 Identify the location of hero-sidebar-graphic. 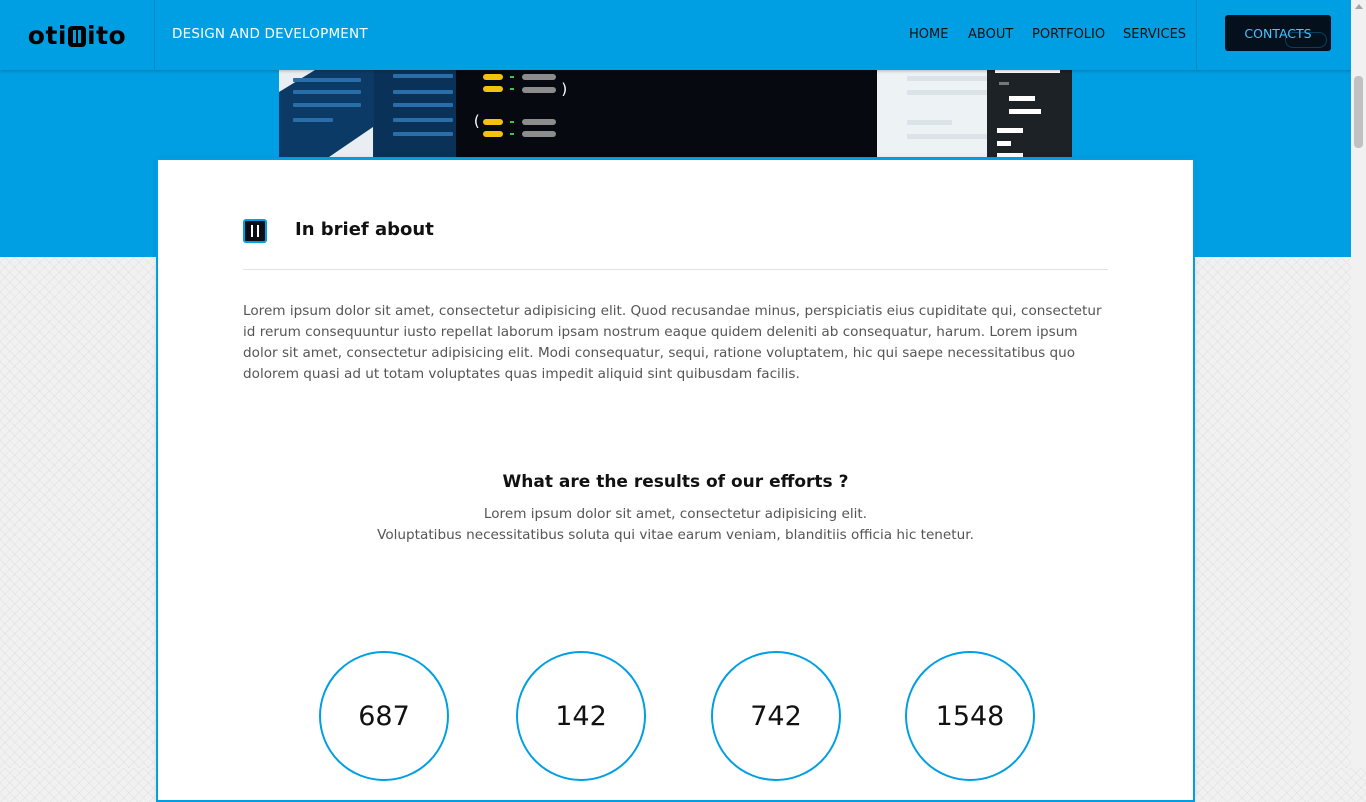
(367, 113).